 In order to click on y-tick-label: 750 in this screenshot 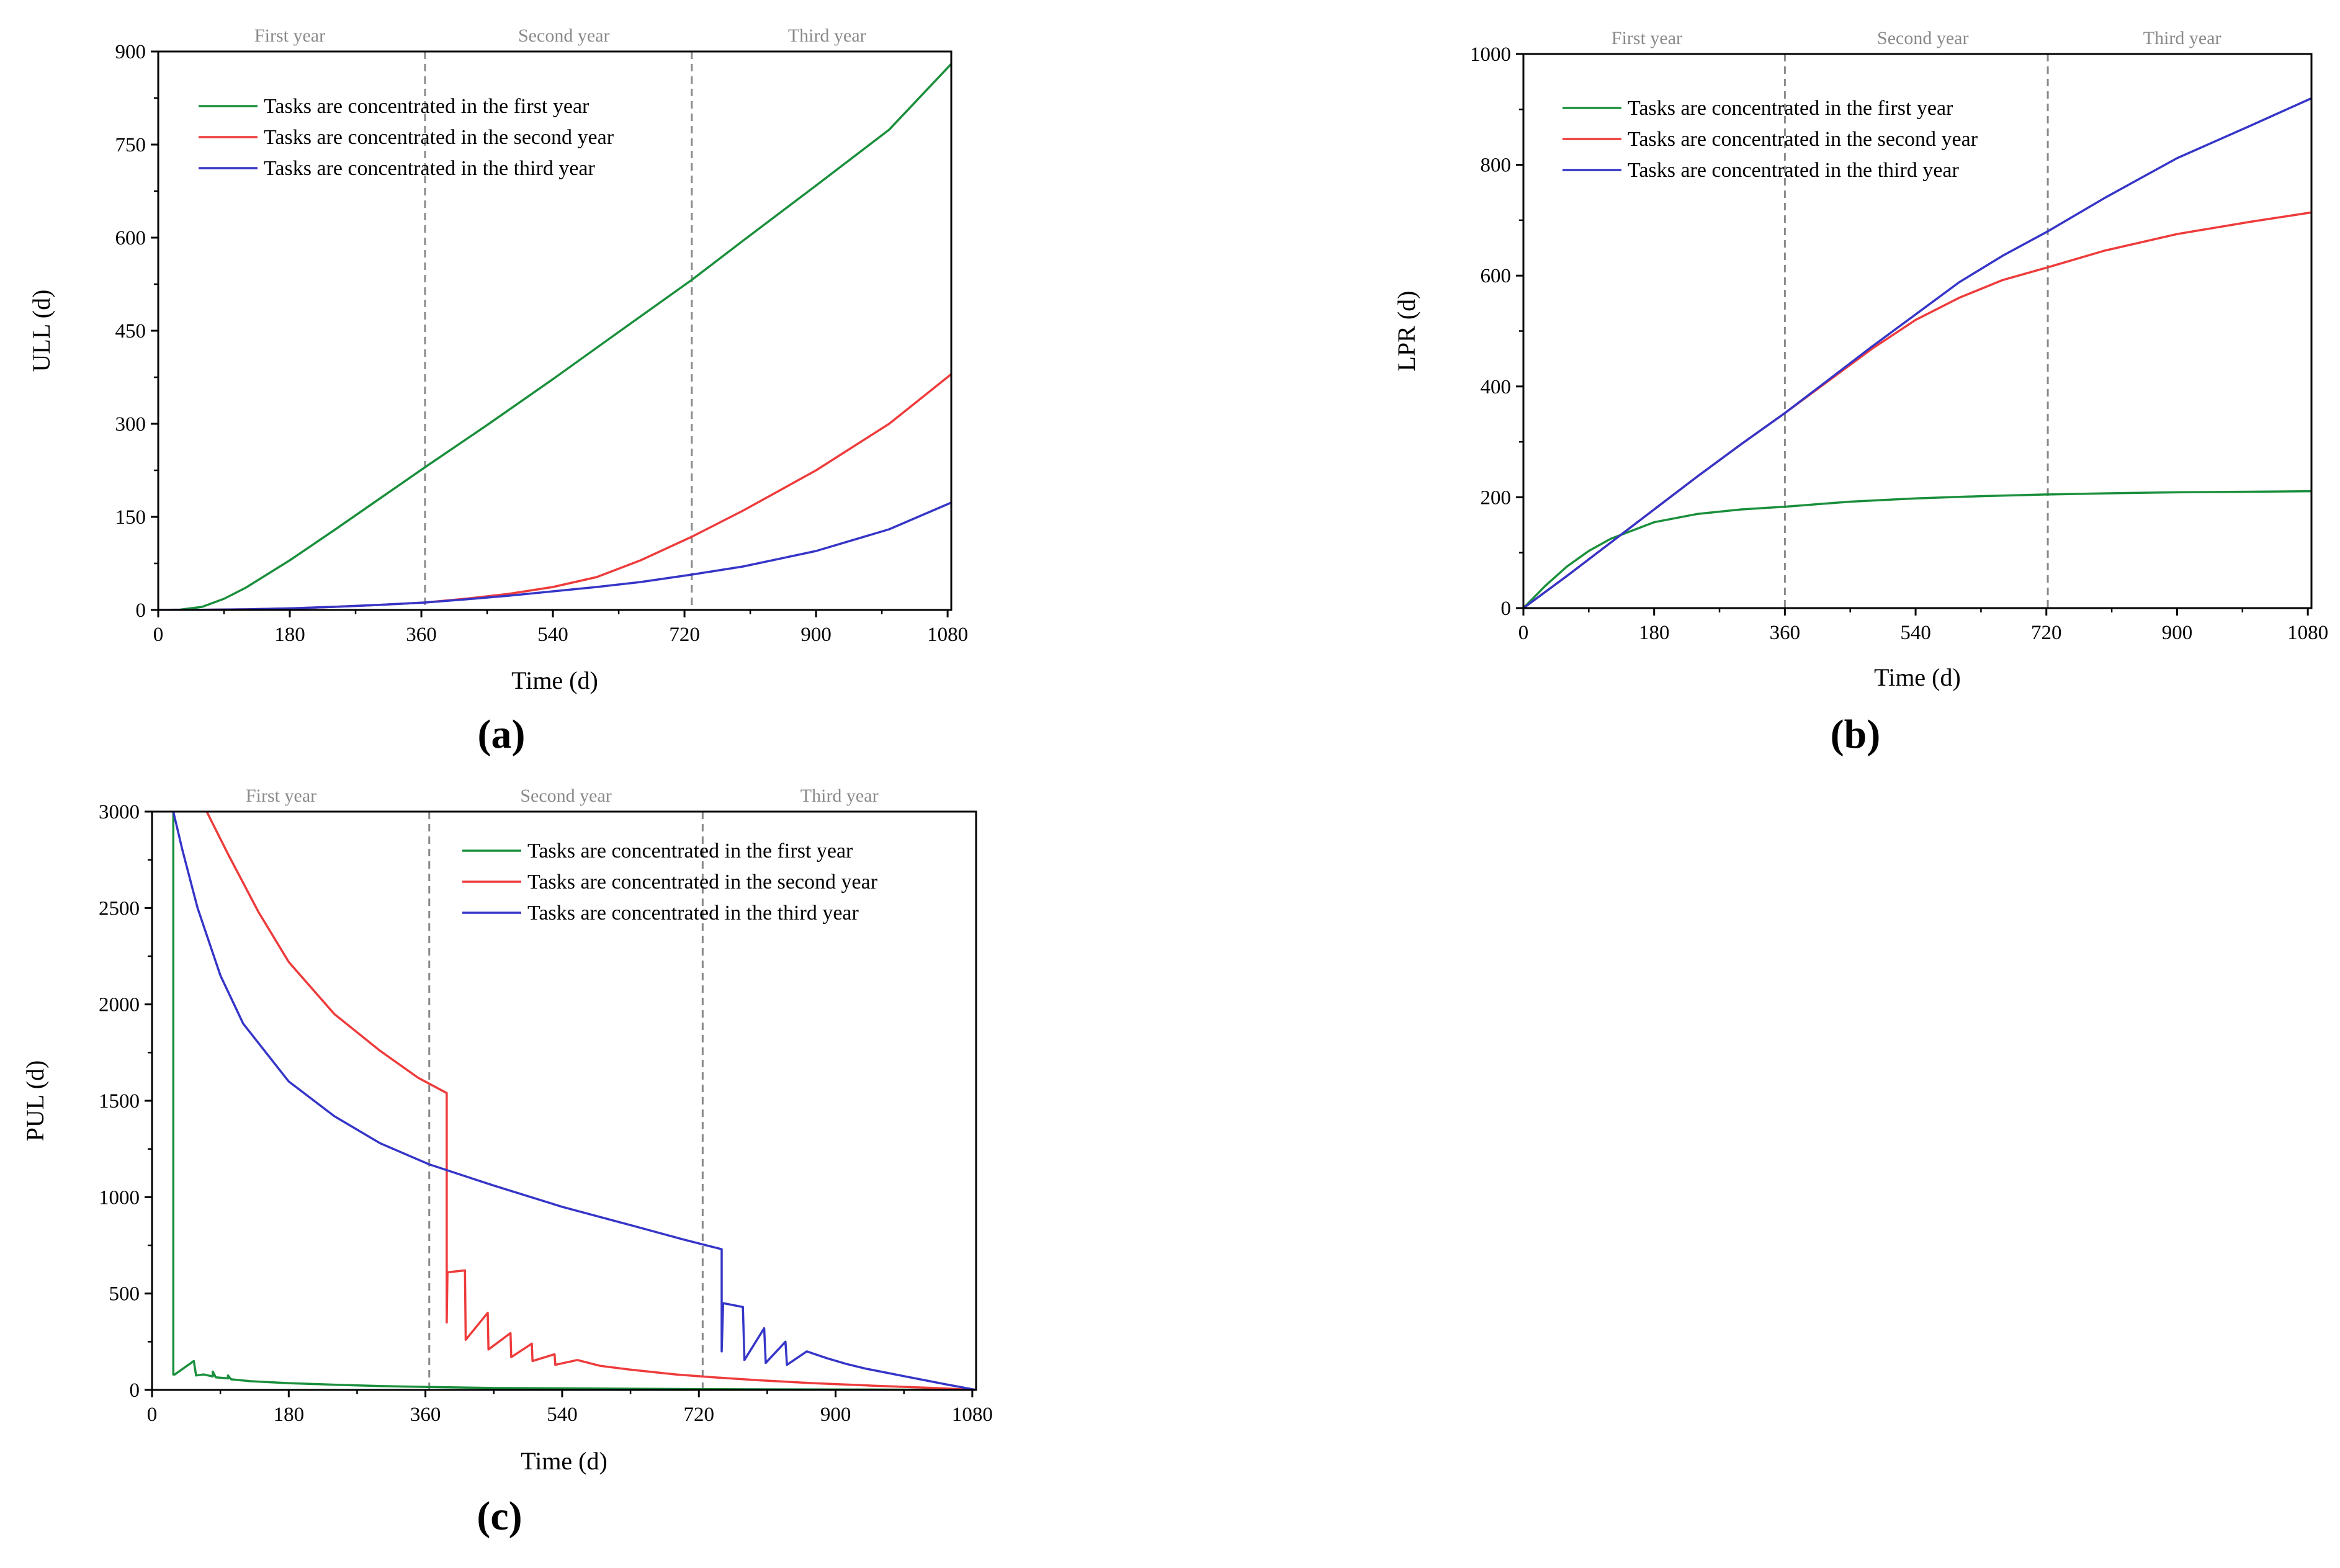, I will do `click(130, 145)`.